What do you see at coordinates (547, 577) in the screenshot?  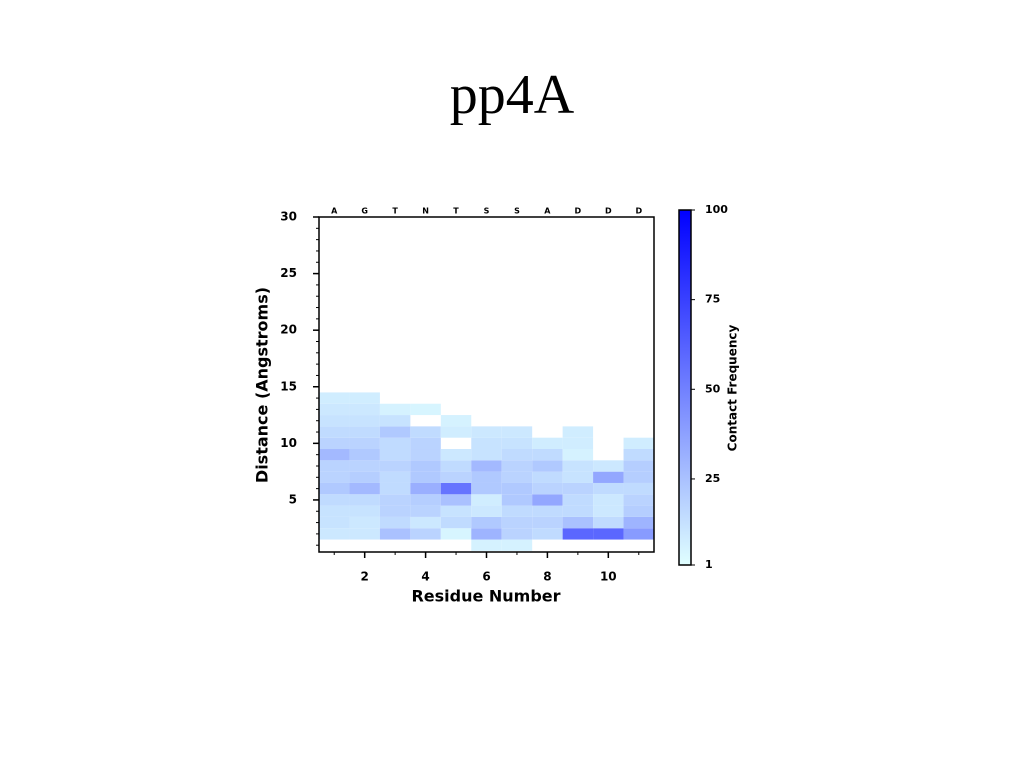 I see `x-tick-label: 8` at bounding box center [547, 577].